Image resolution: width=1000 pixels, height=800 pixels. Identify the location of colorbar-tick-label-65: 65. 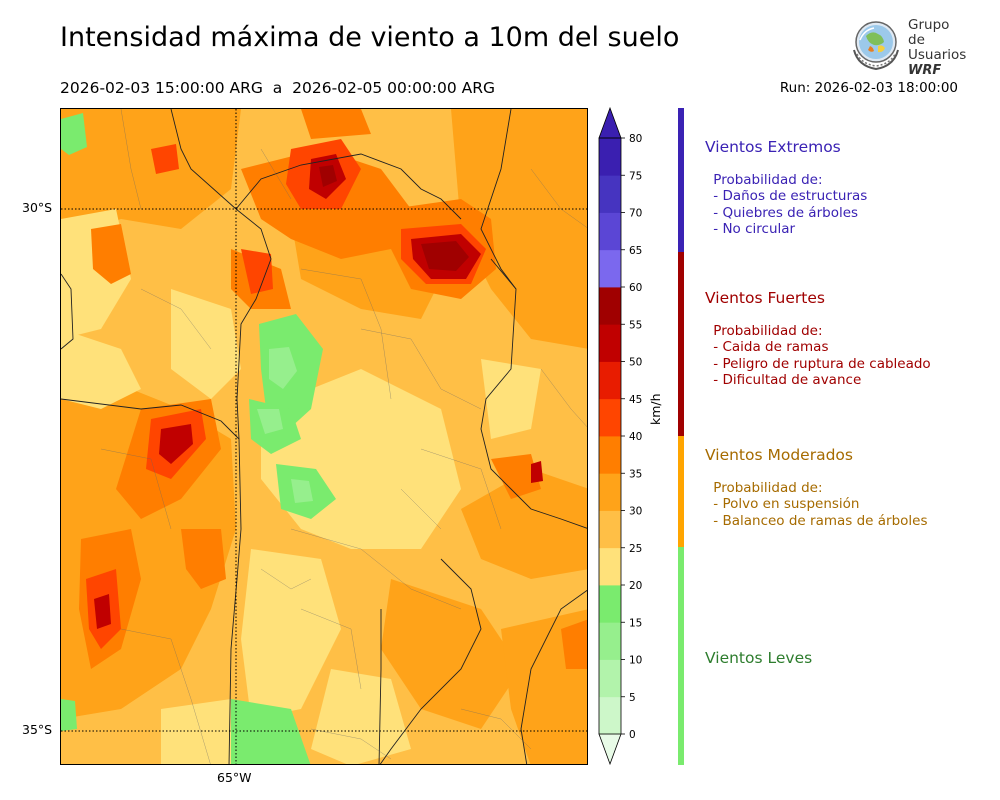
(635, 251).